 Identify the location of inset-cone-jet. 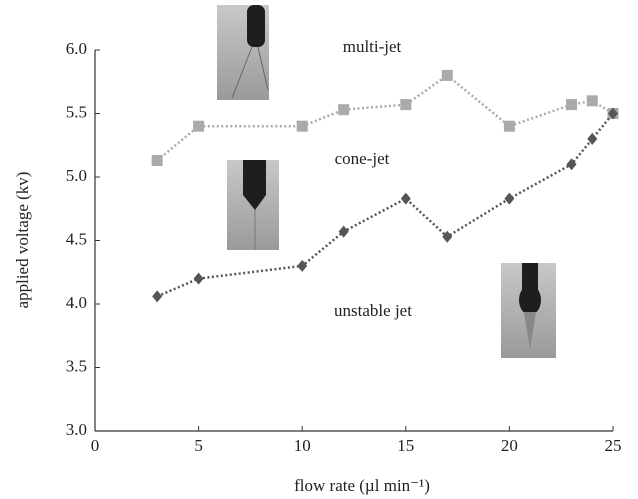
(253, 205).